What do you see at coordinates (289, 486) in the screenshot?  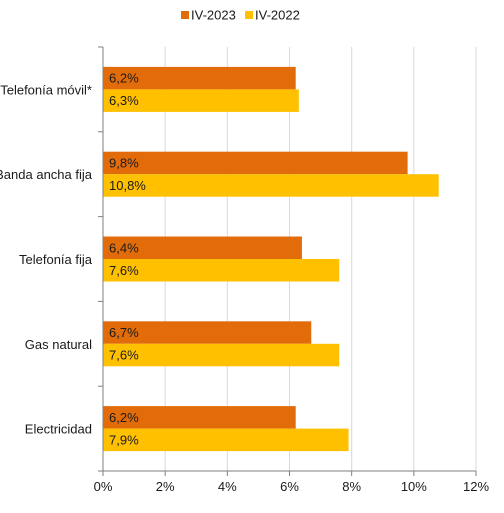 I see `x-tick-label: 6%` at bounding box center [289, 486].